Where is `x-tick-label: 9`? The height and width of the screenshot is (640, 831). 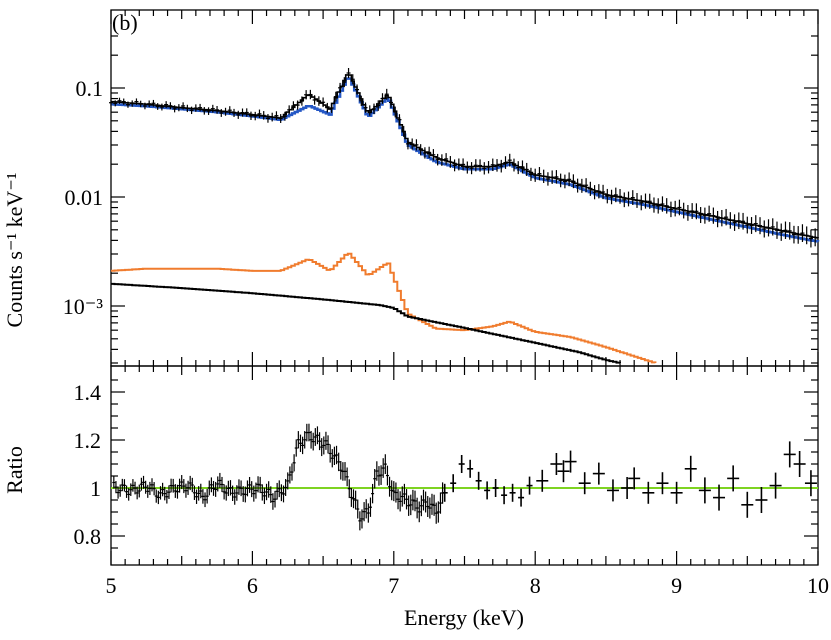 x-tick-label: 9 is located at coordinates (676, 585).